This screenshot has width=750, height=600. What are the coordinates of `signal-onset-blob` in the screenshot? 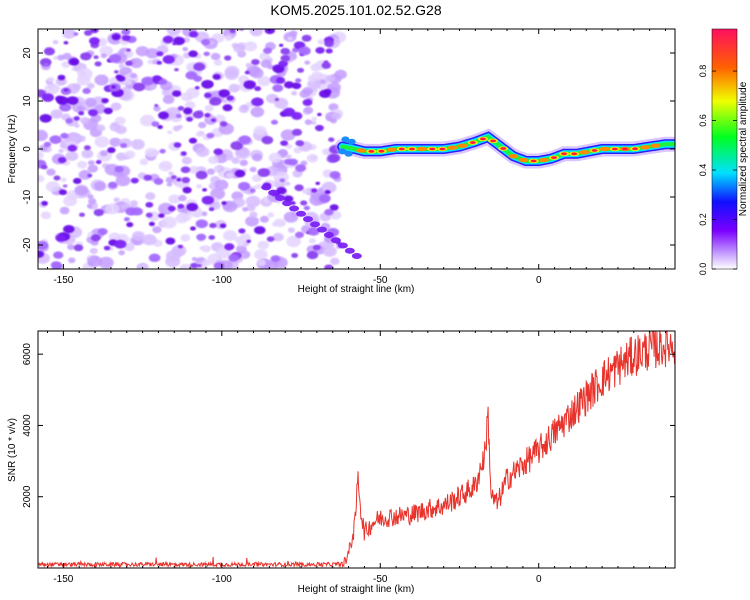 It's located at (351, 141).